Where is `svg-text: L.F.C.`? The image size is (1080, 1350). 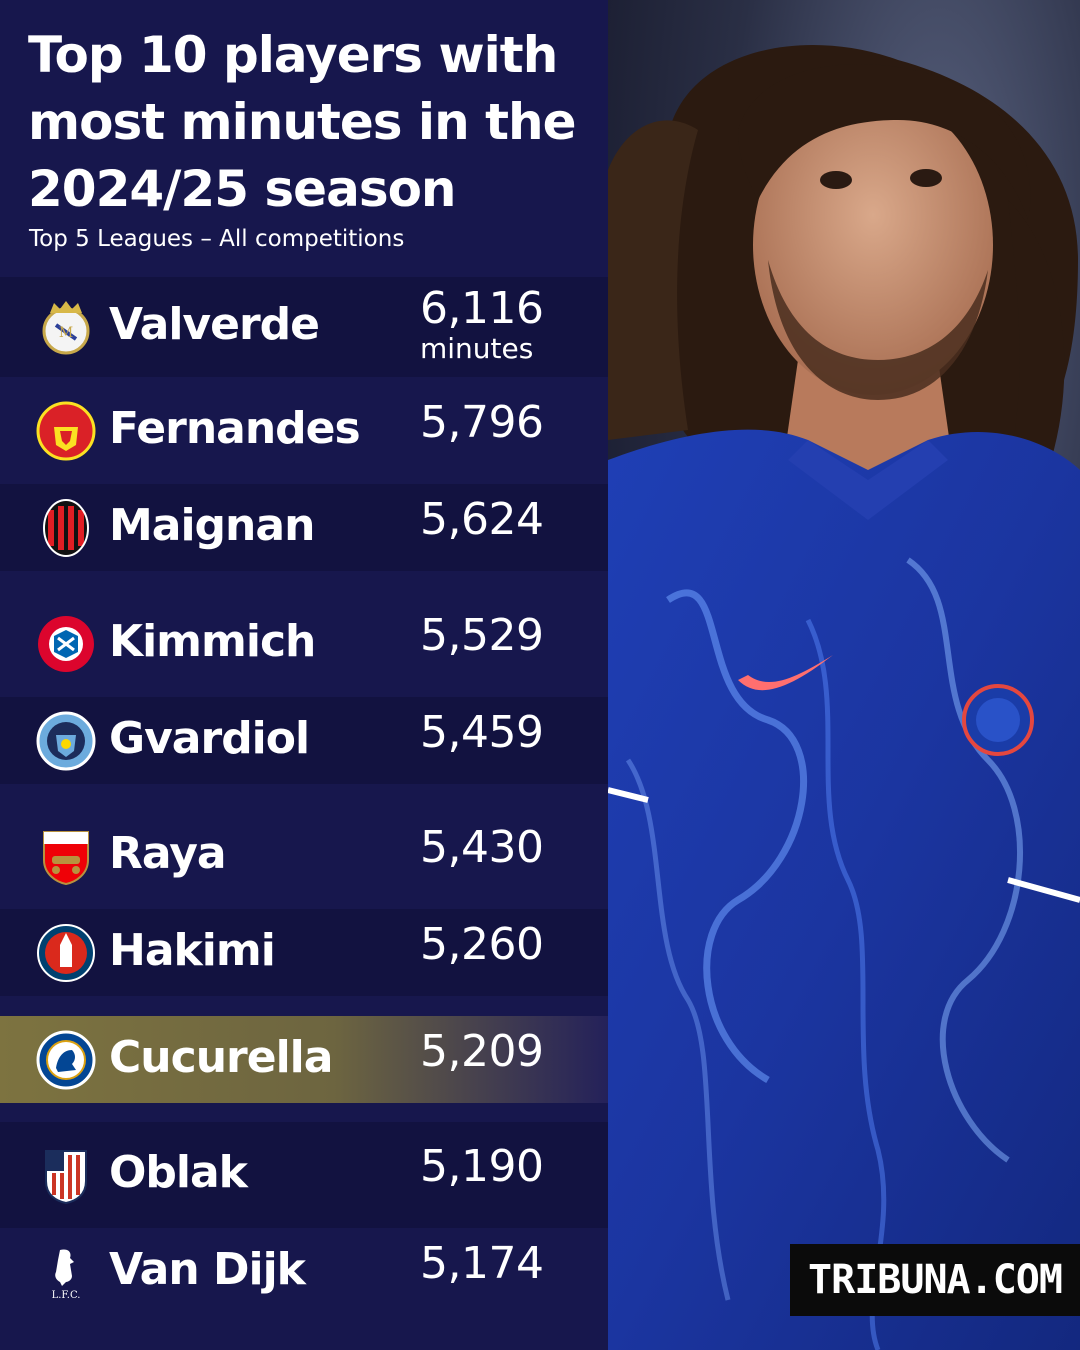
svg-text: L.F.C. is located at coordinates (66, 1295).